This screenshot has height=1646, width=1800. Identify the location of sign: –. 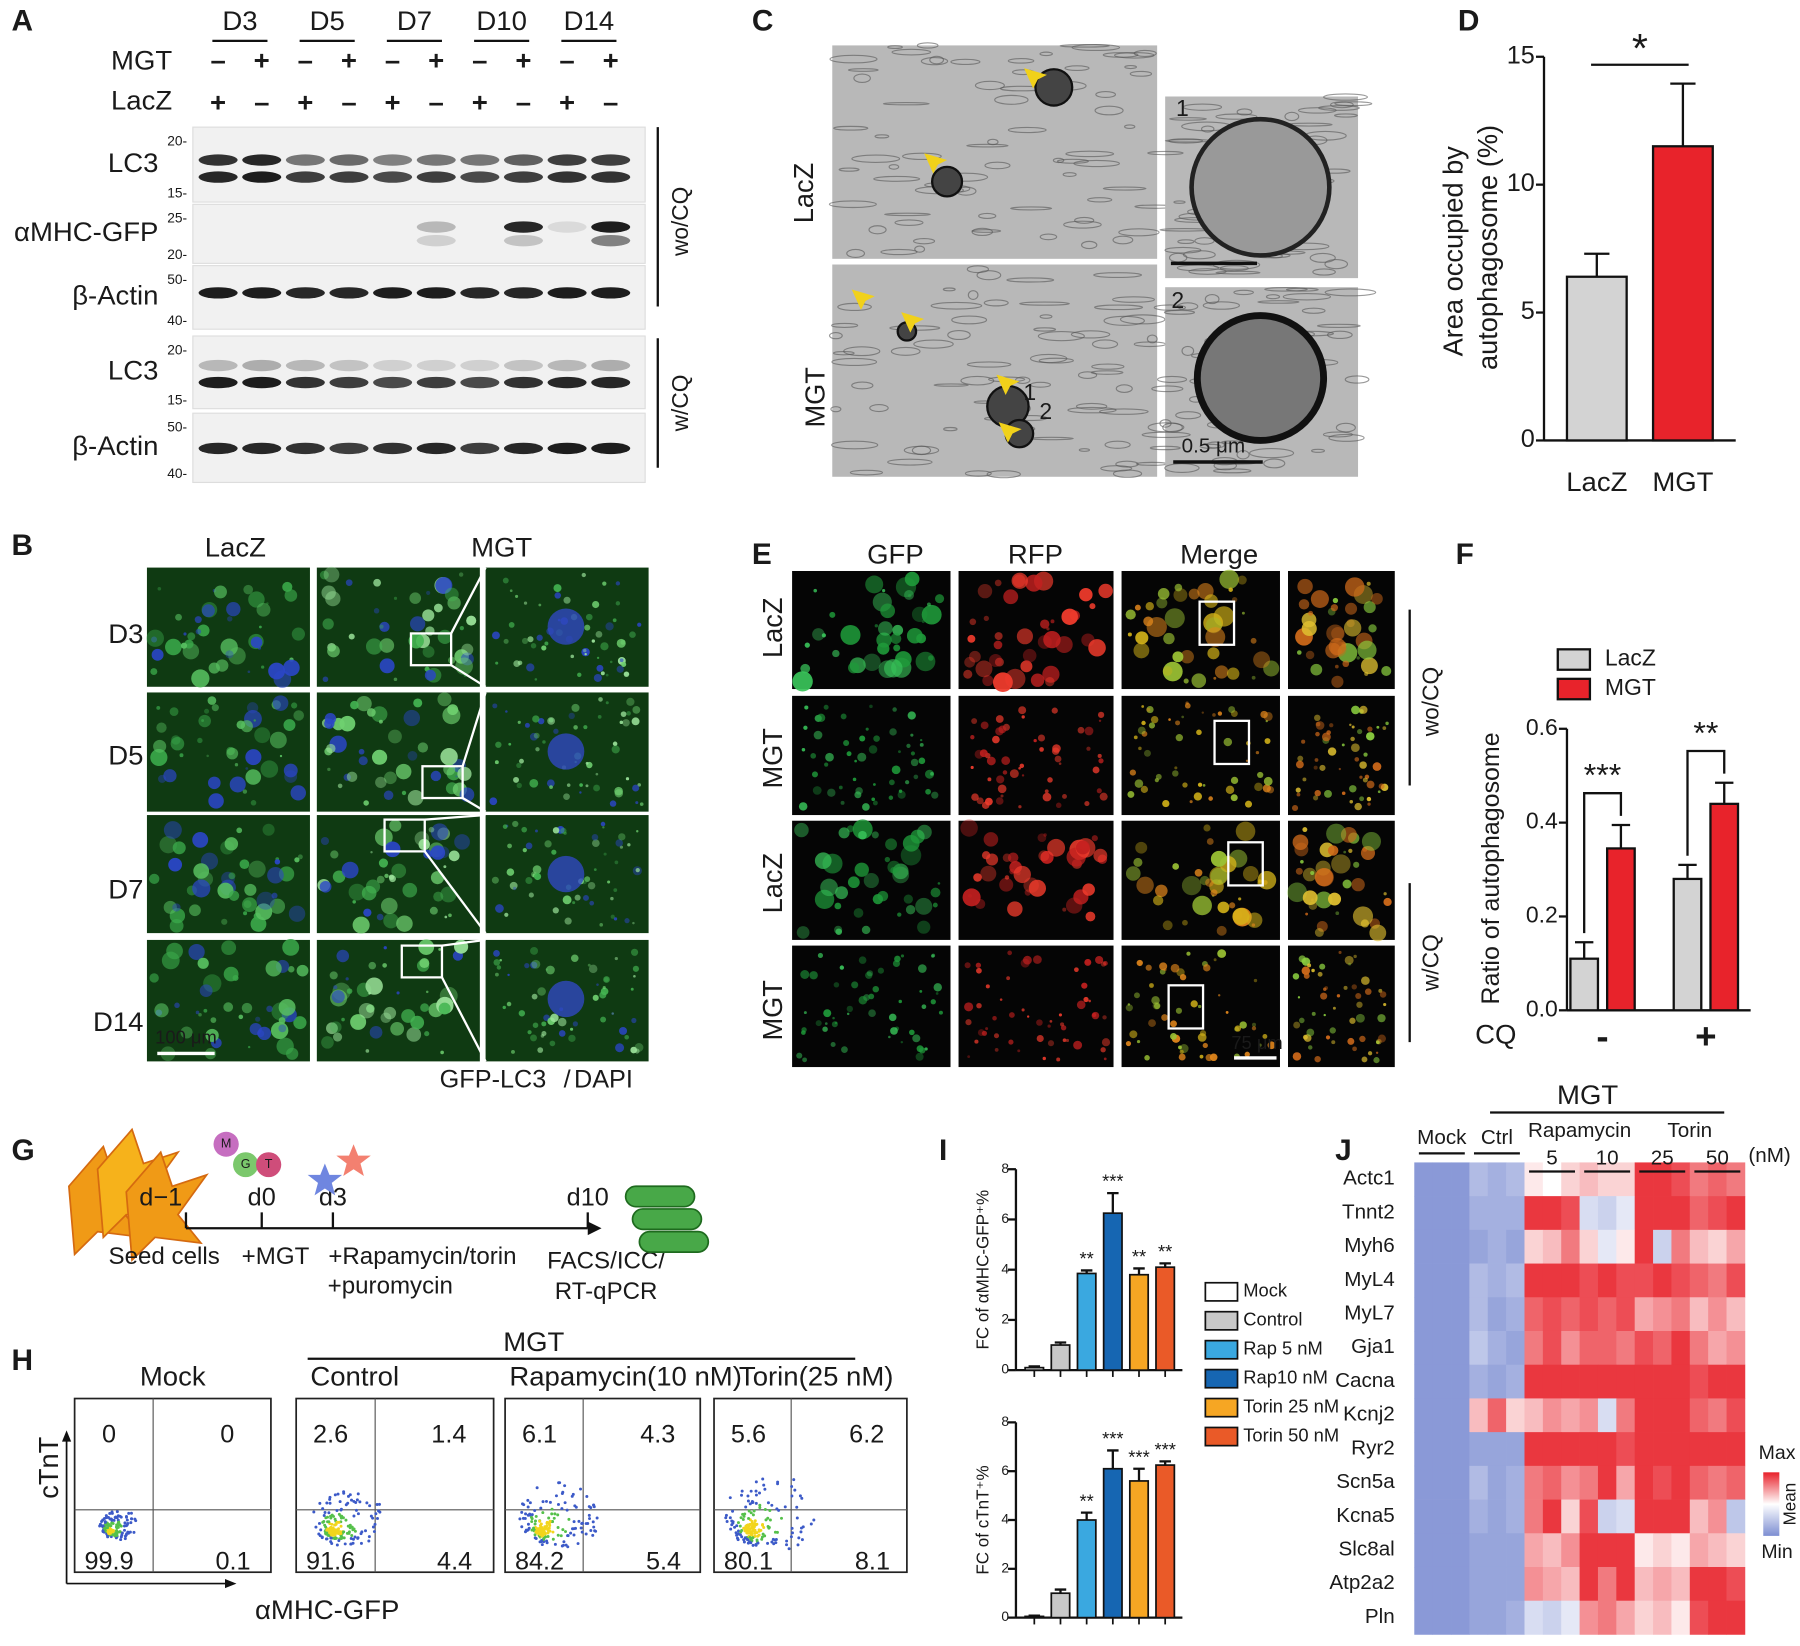
(261, 102).